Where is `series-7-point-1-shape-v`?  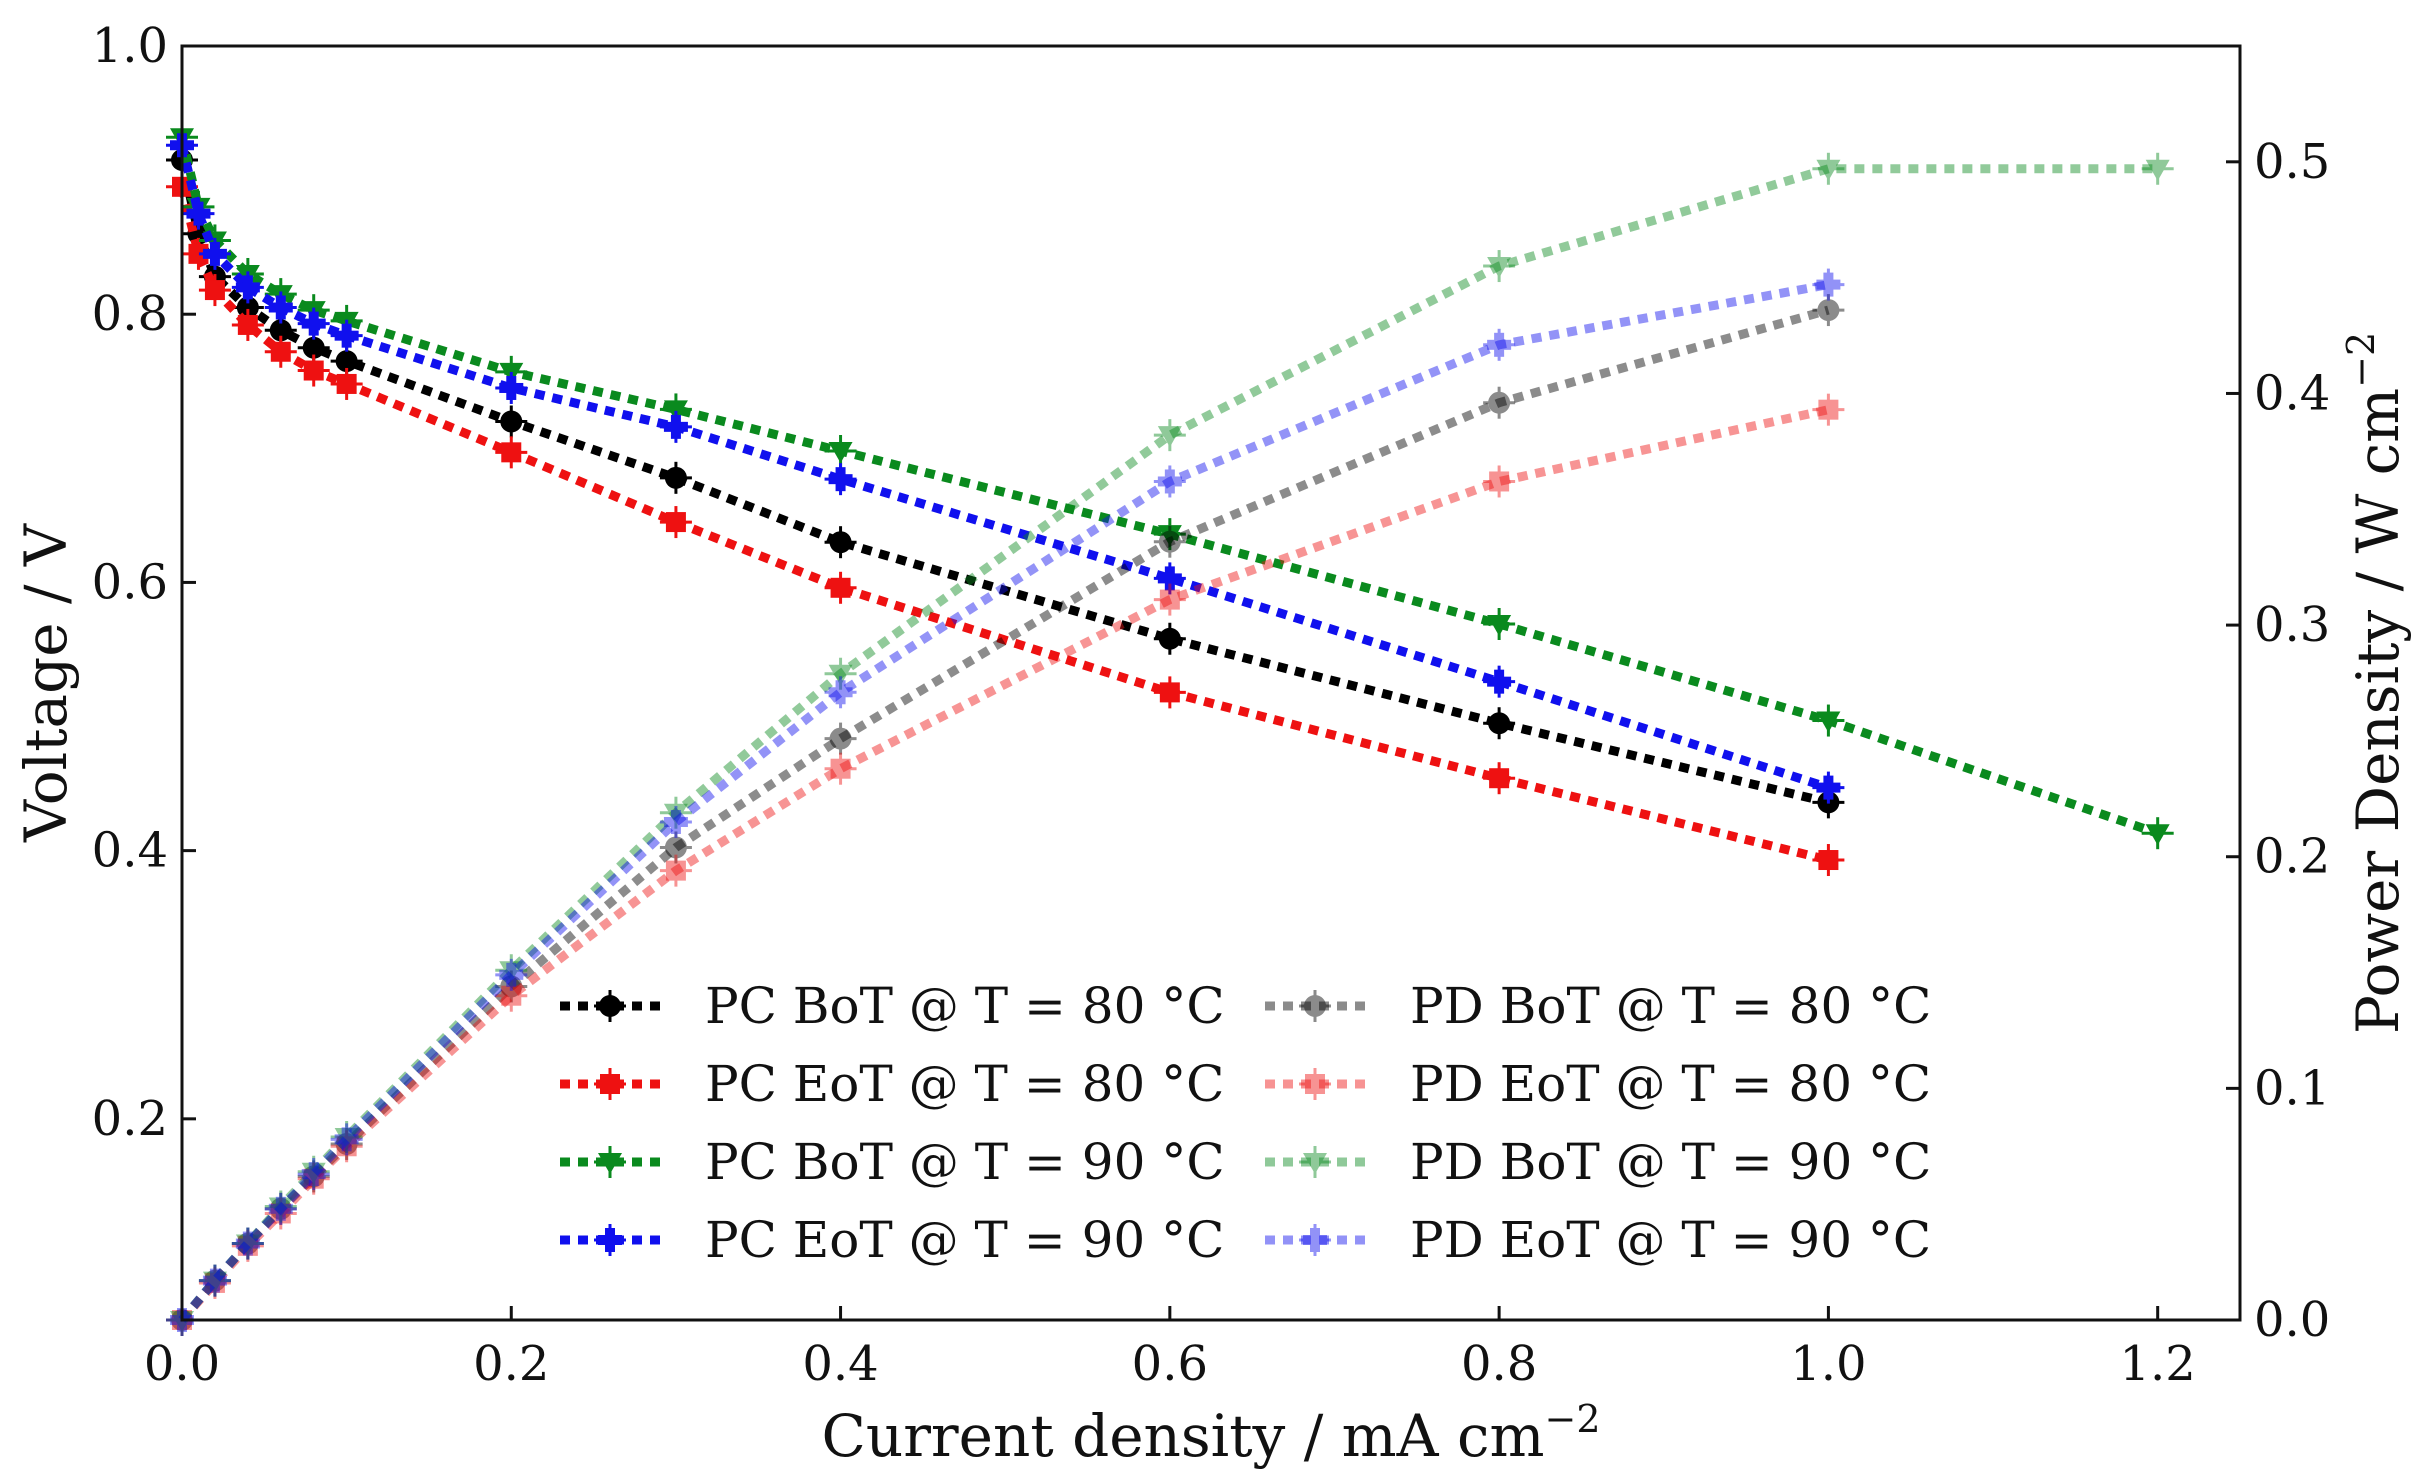 series-7-point-1-shape-v is located at coordinates (214, 1280).